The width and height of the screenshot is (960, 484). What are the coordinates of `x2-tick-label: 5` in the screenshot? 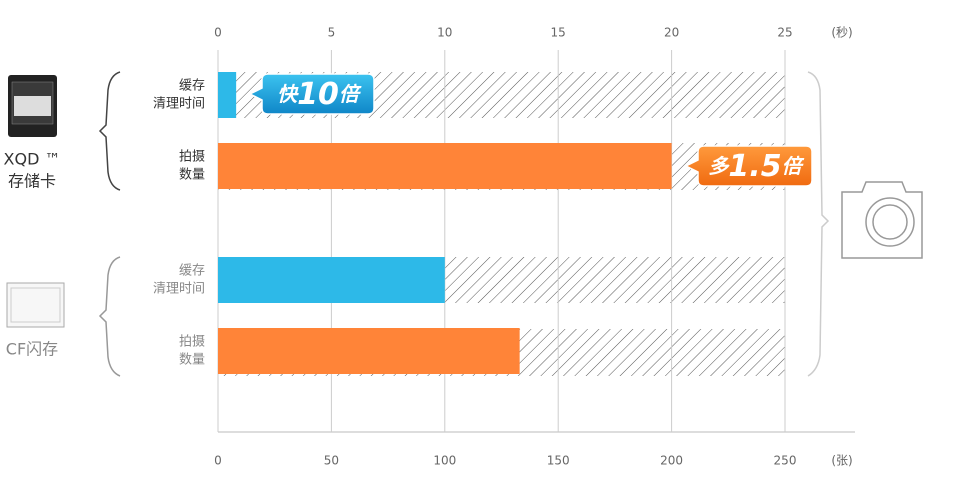 It's located at (332, 33).